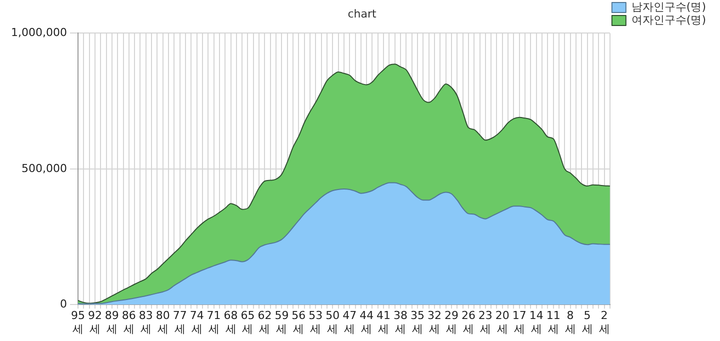  Describe the element at coordinates (668, 7) in the screenshot. I see `legend-label: 남자인구수(명)` at that location.